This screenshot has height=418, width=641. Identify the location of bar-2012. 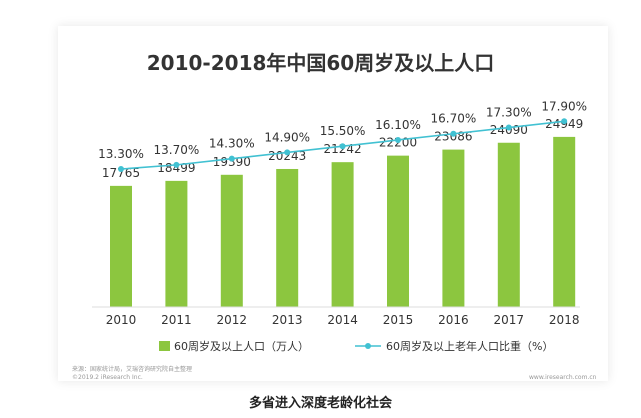
(231, 240).